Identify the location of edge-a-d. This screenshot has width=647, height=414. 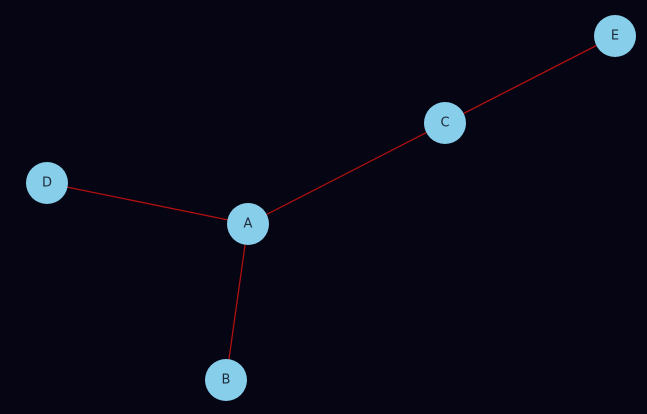
(147, 203).